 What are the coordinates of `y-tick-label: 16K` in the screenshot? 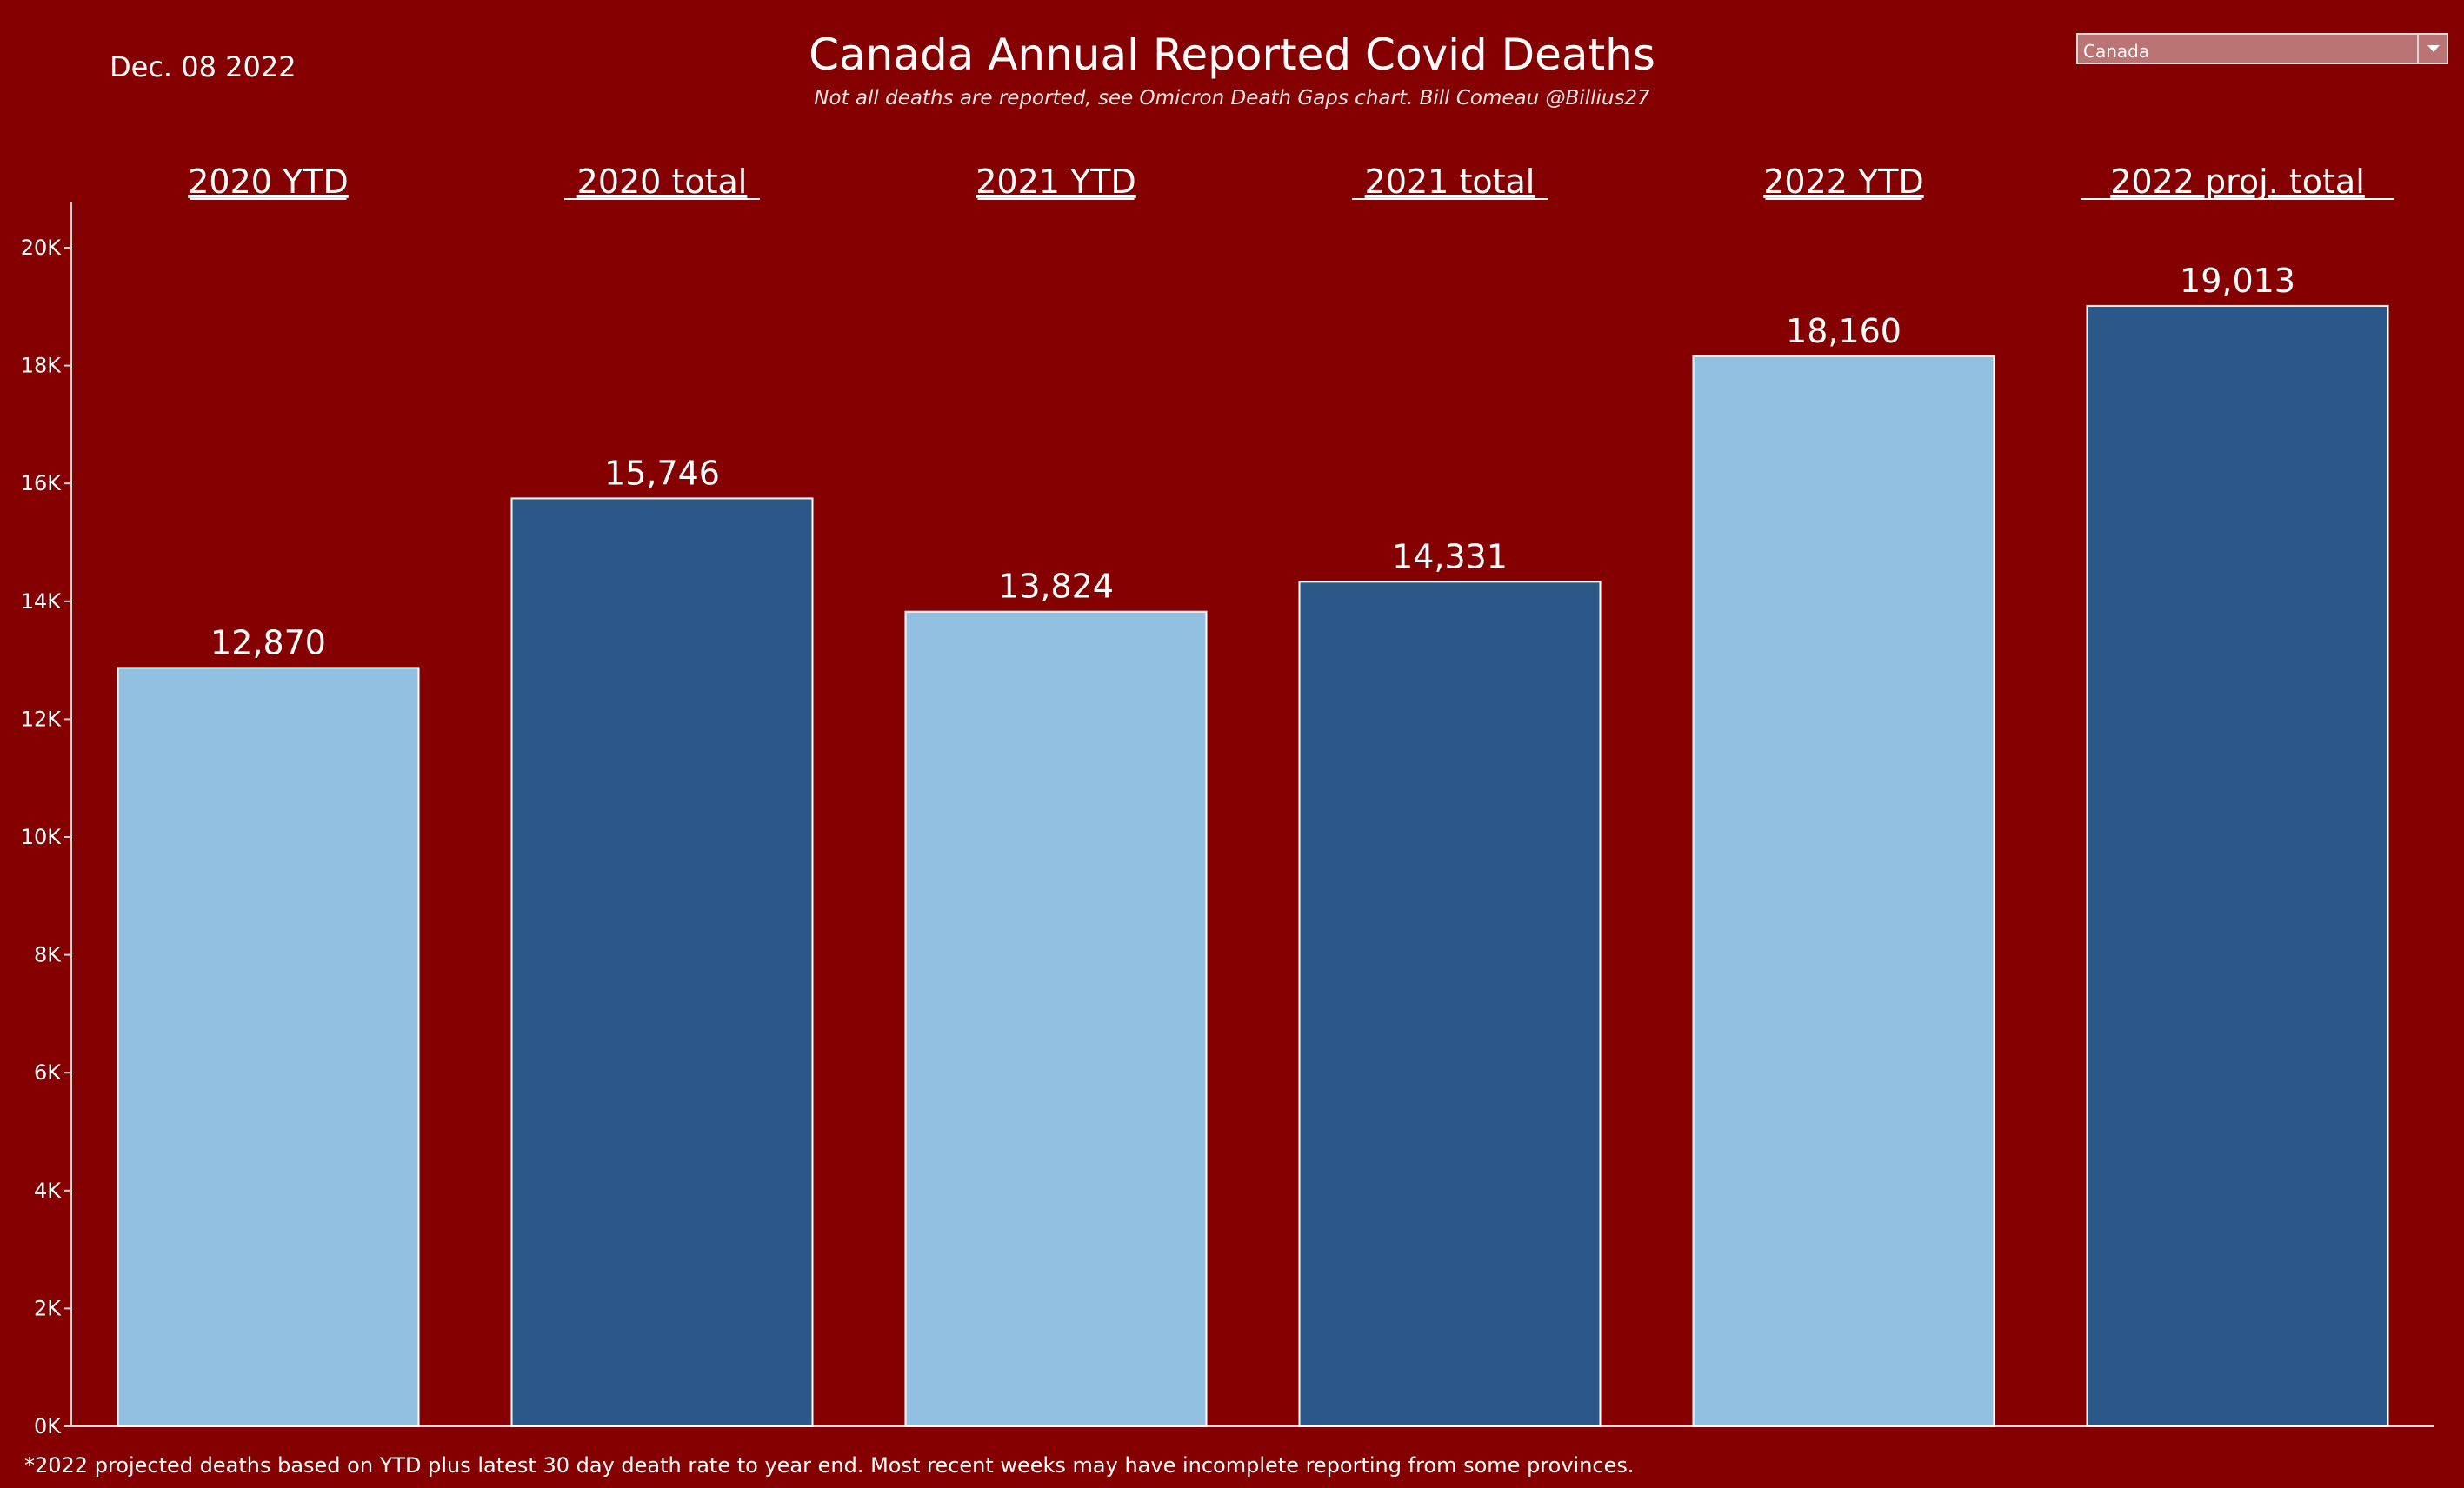 It's located at (42, 483).